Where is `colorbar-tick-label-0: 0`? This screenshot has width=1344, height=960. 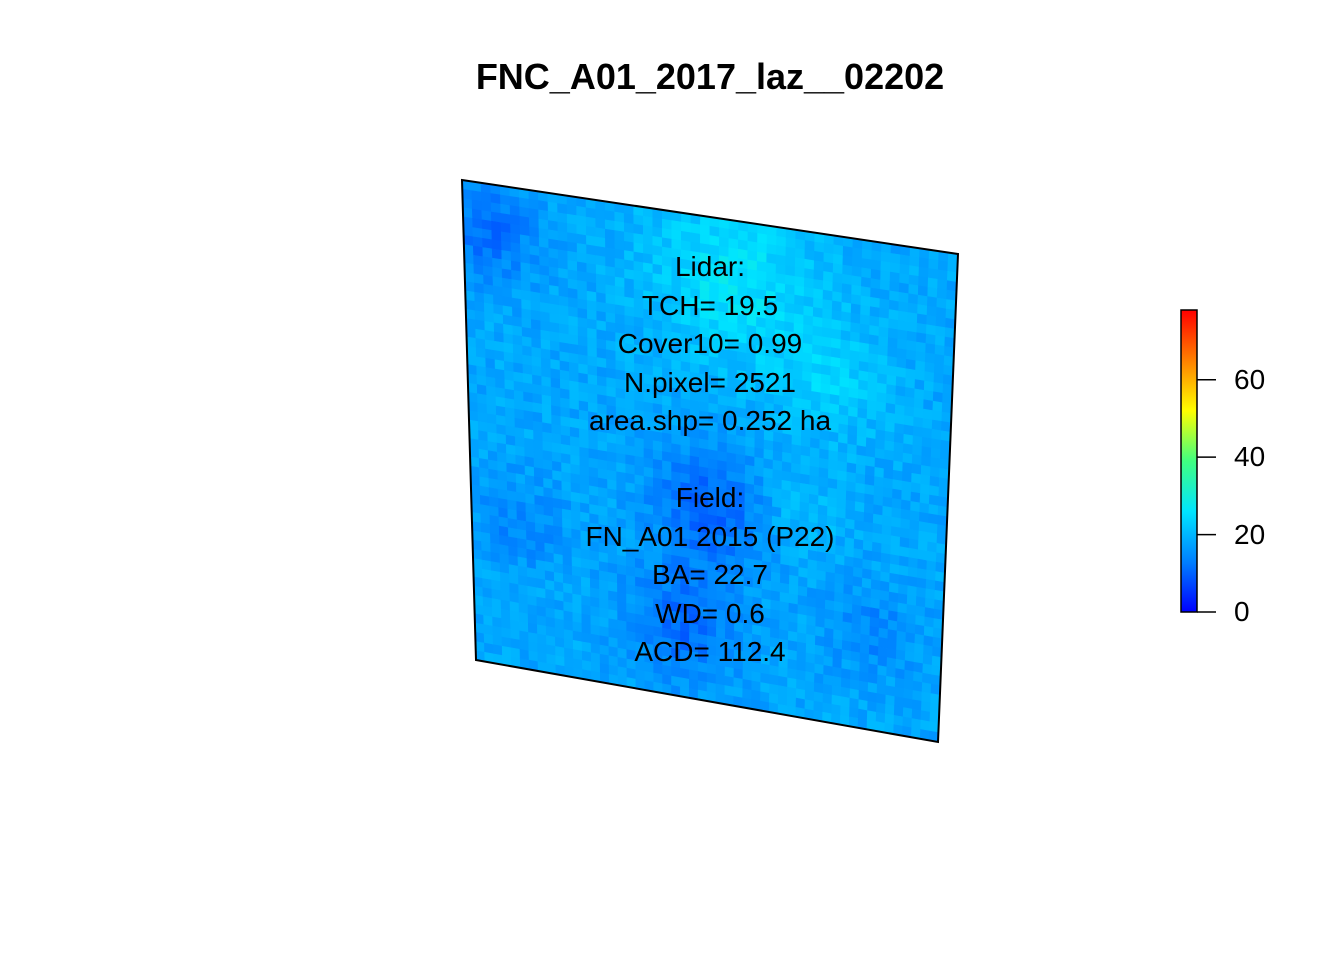 colorbar-tick-label-0: 0 is located at coordinates (1242, 611).